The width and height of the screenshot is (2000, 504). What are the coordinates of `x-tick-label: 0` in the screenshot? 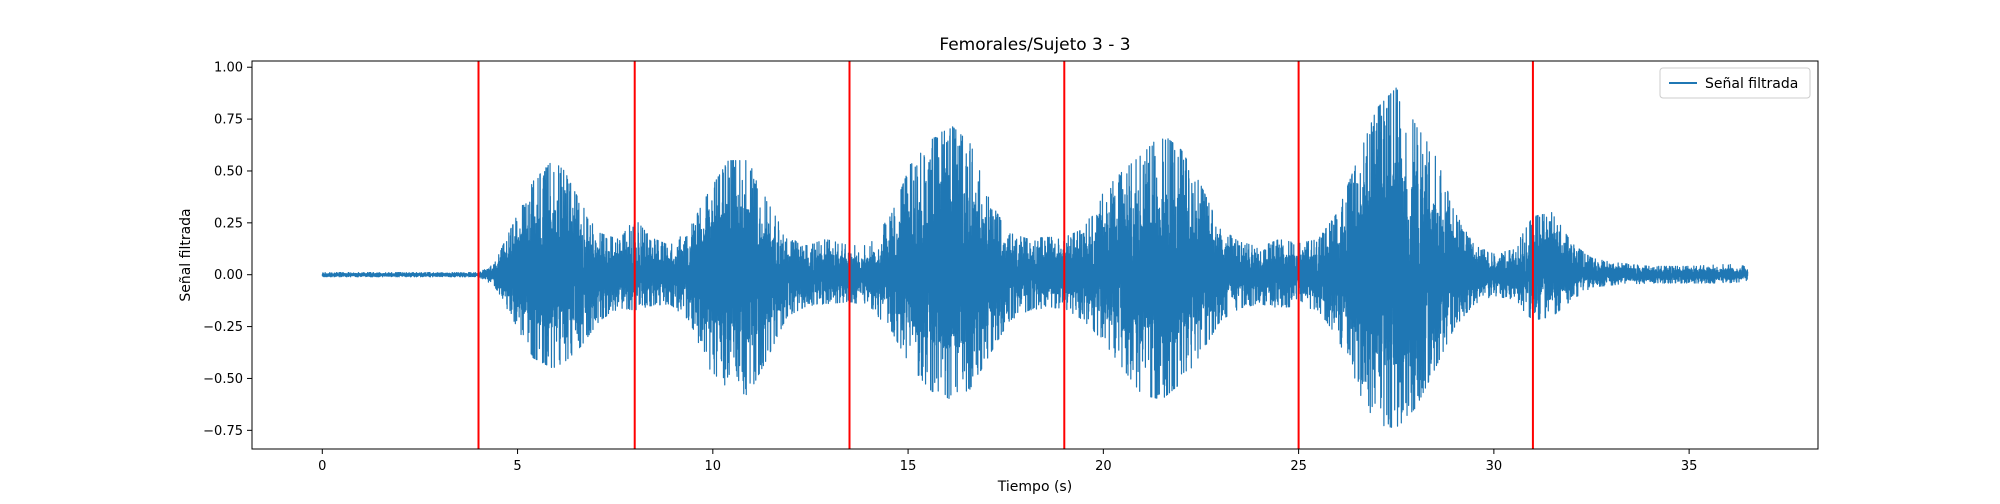 It's located at (322, 466).